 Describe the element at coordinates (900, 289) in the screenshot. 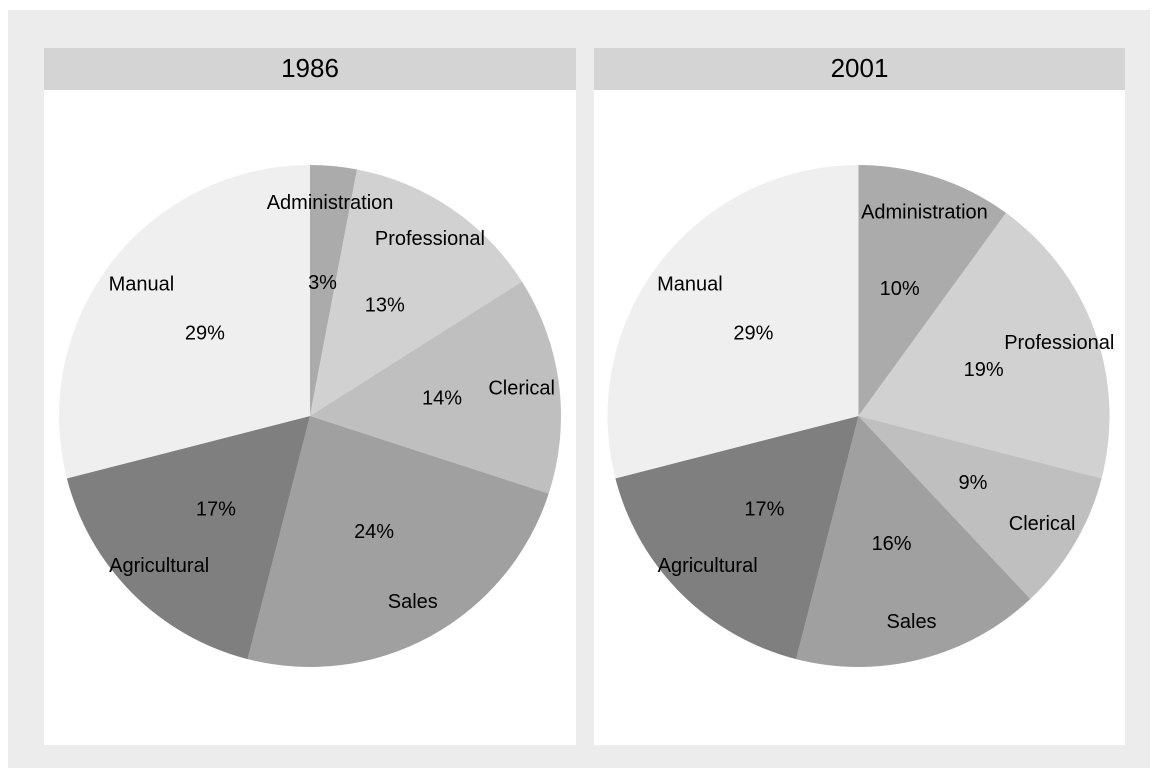

I see `value-label: 10%` at that location.